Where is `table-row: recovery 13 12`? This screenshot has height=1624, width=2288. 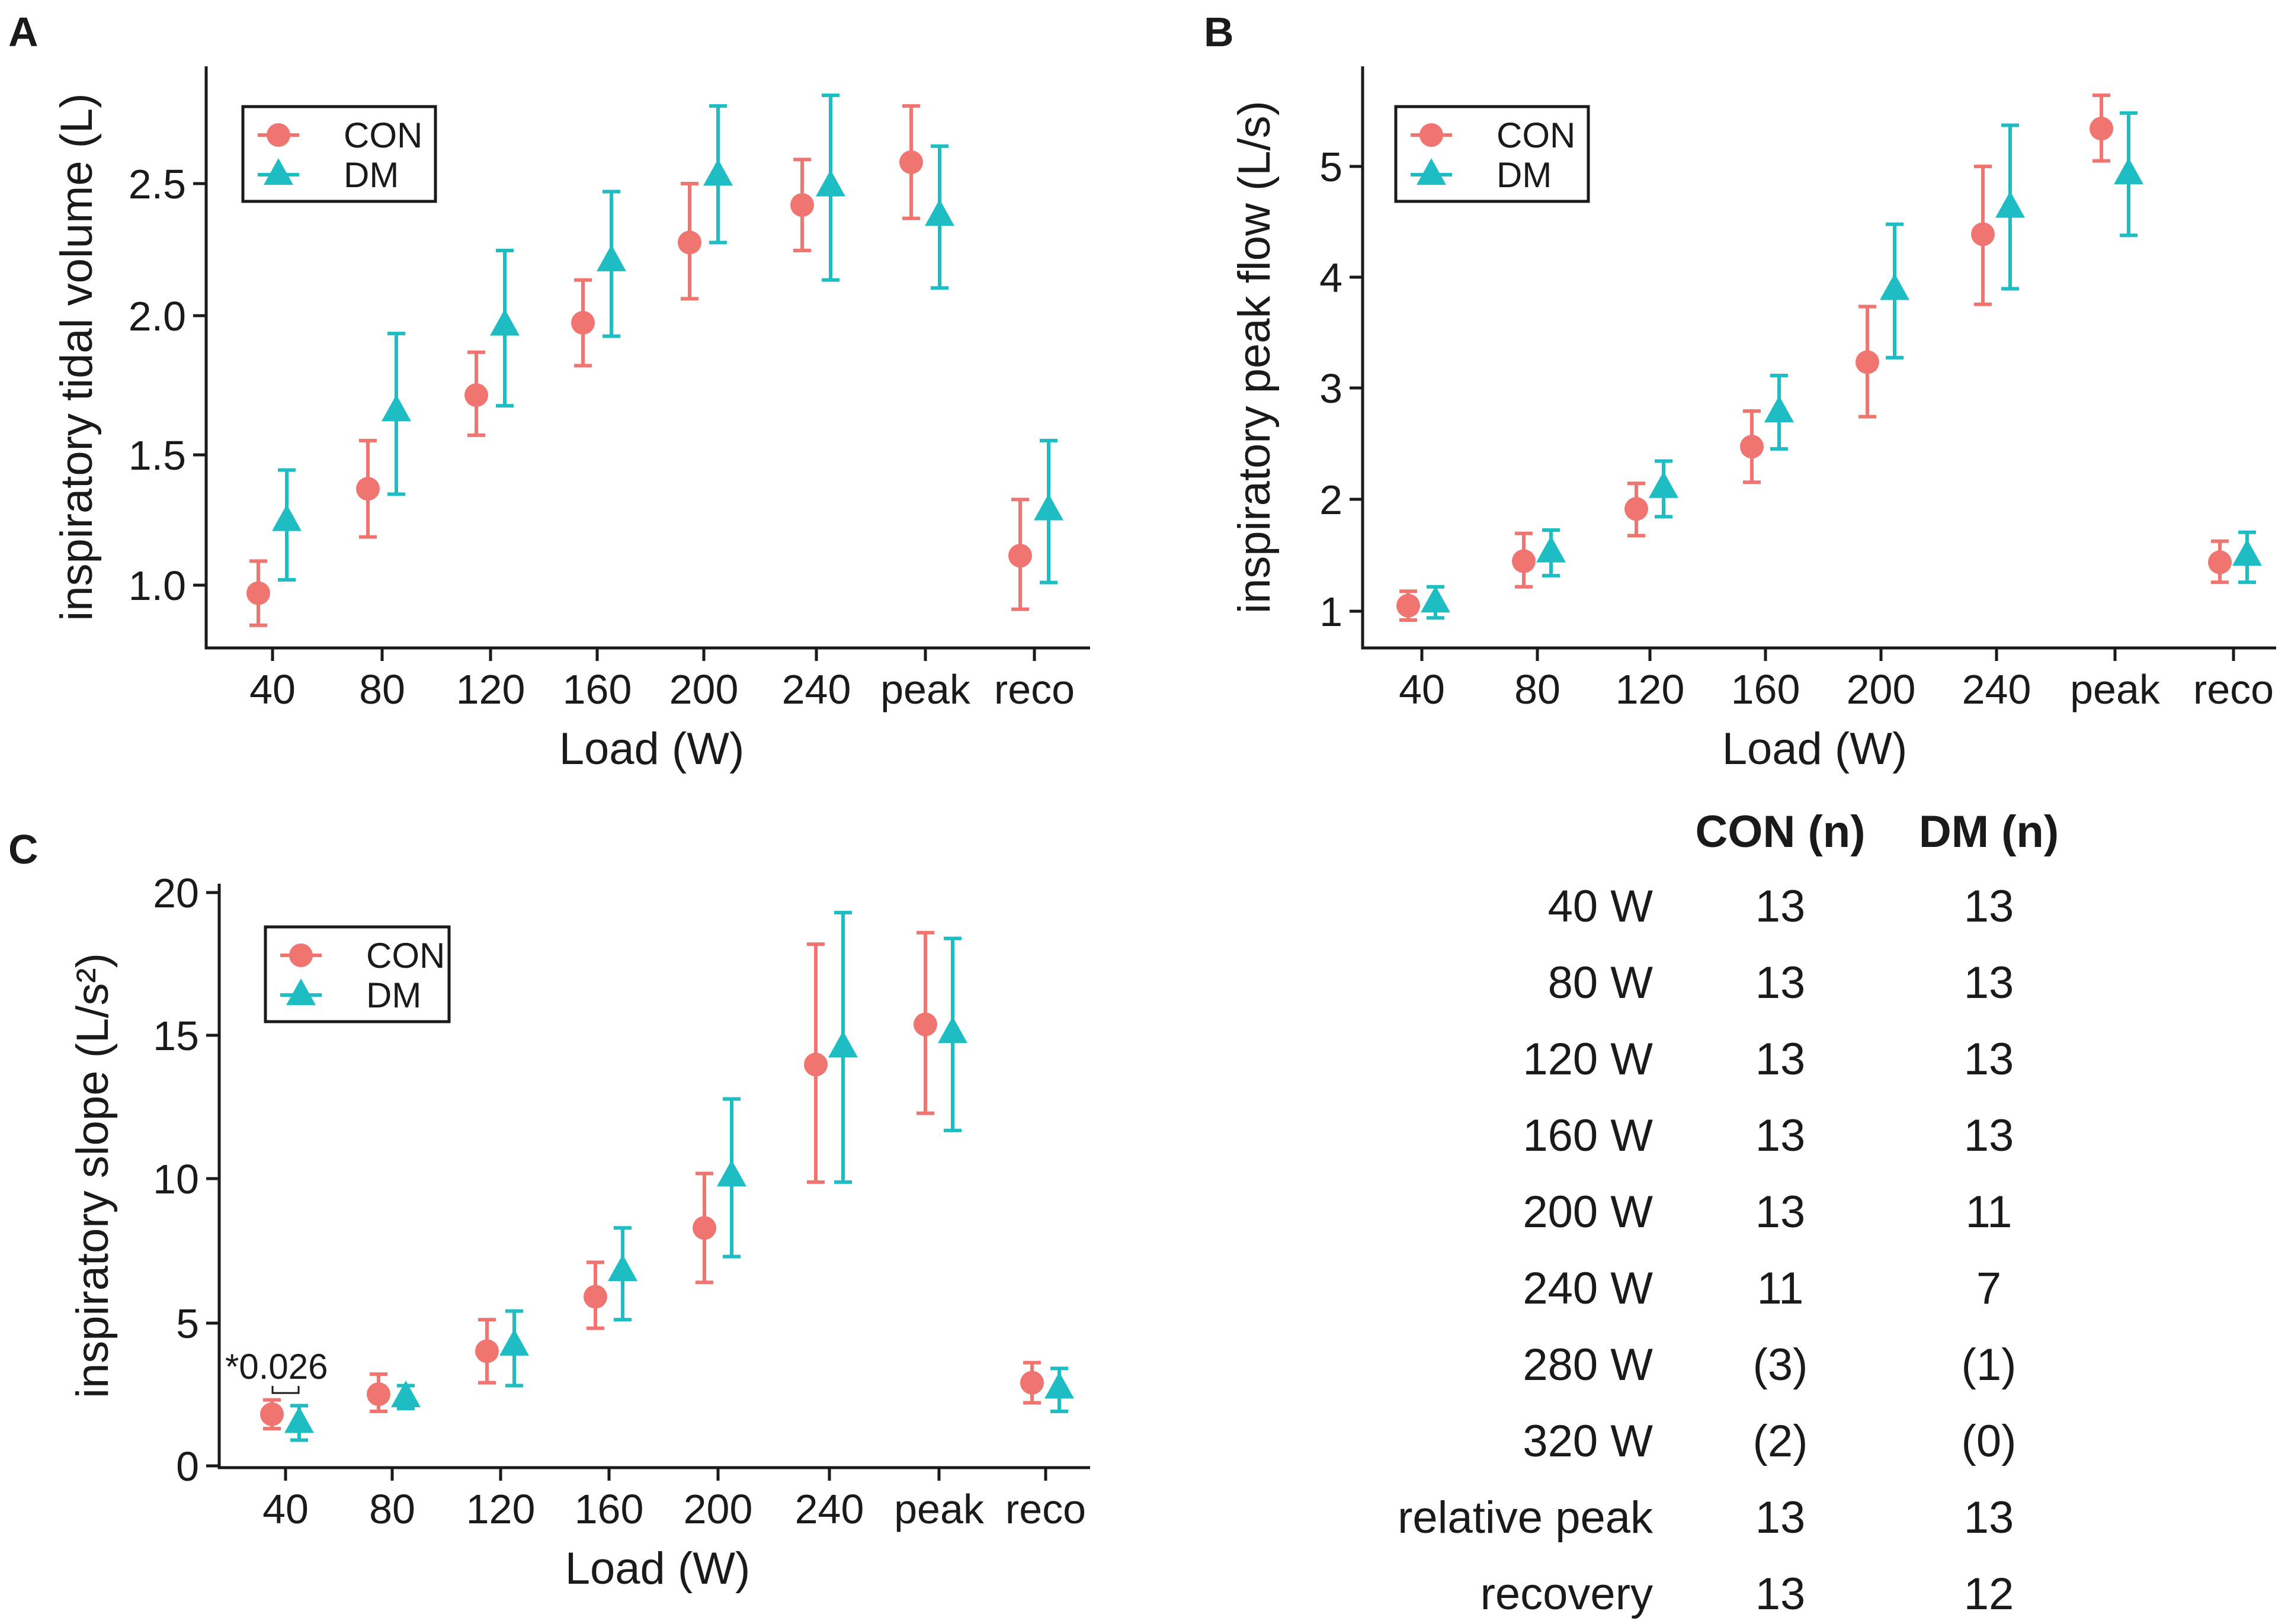
table-row: recovery 13 12 is located at coordinates (1747, 1594).